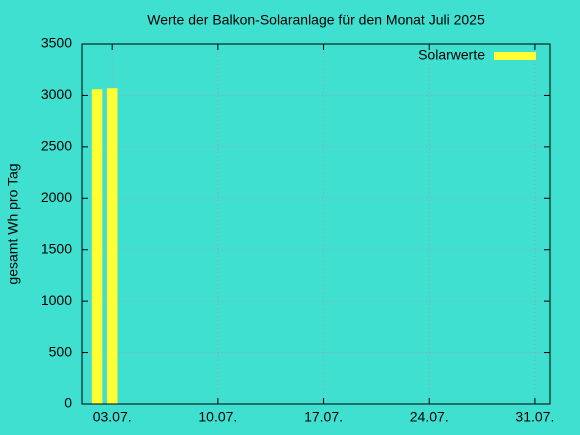 Image resolution: width=580 pixels, height=435 pixels. I want to click on y-axis-label: gesamt Wh pro Tag, so click(13, 223).